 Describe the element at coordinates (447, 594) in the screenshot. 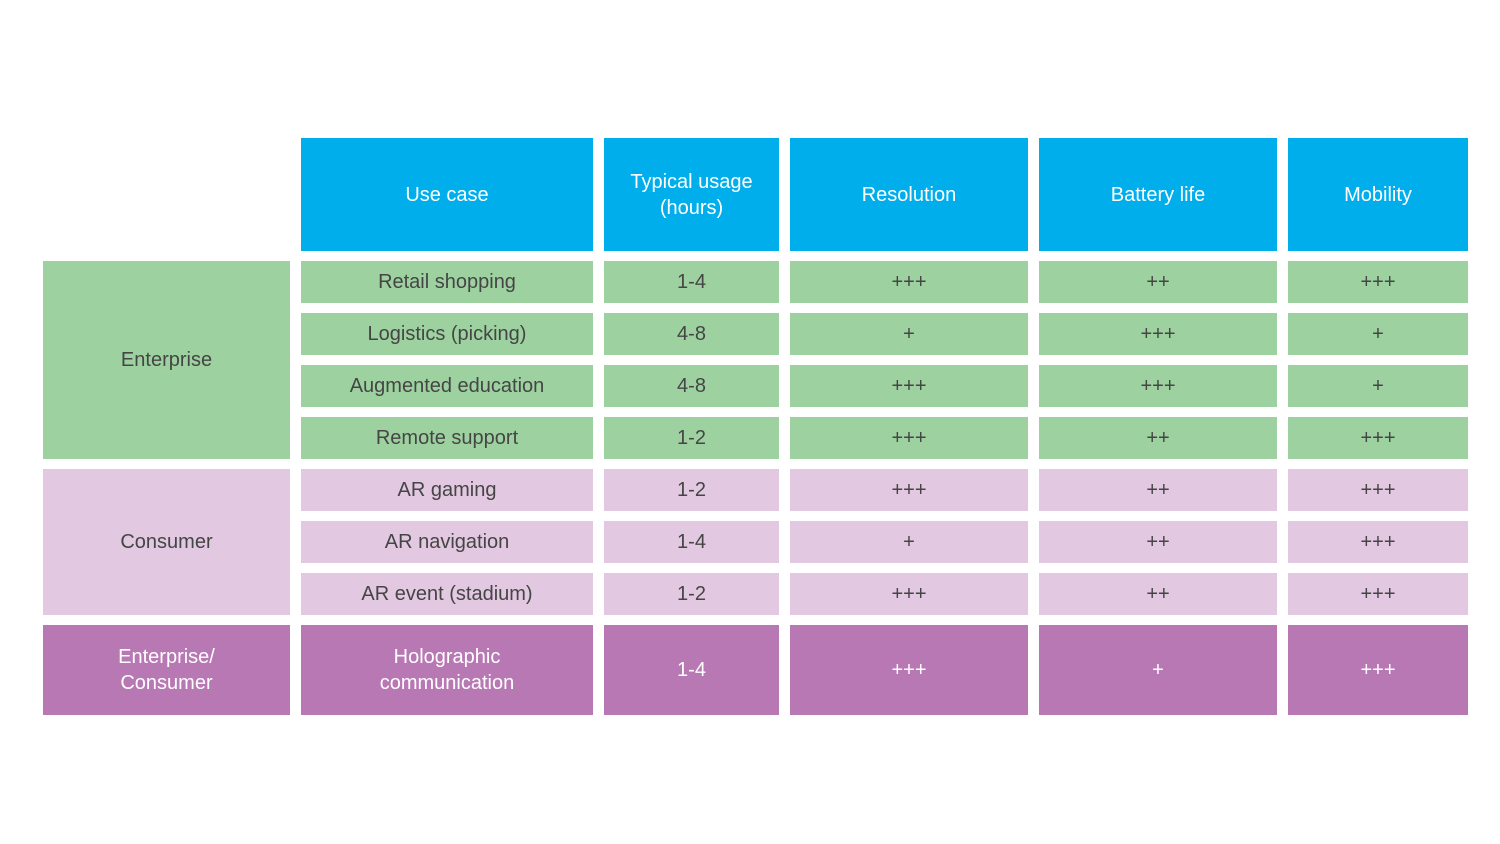

I see `use-case-cell: AR event (stadium)` at that location.